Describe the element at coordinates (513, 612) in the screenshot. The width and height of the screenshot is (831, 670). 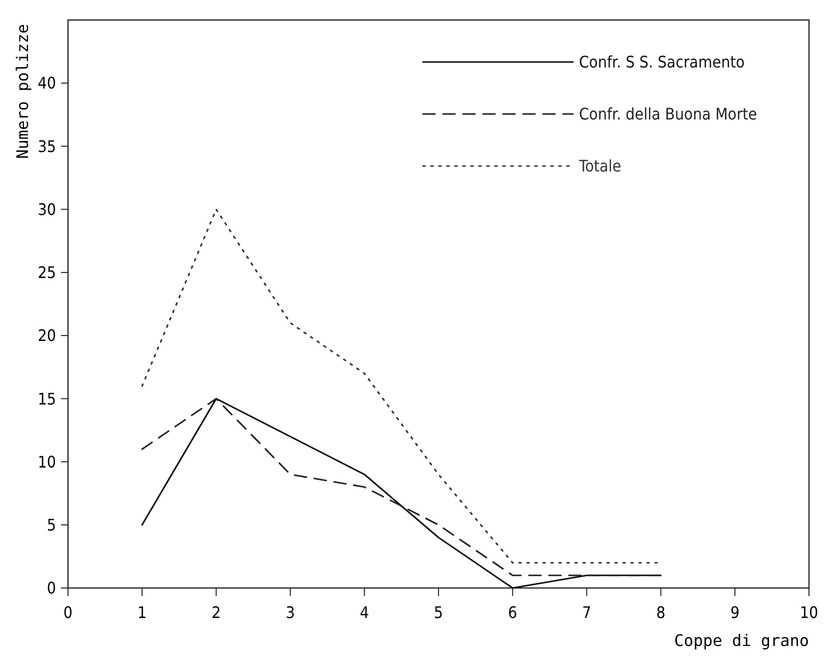
I see `x-tick-label: 6` at that location.